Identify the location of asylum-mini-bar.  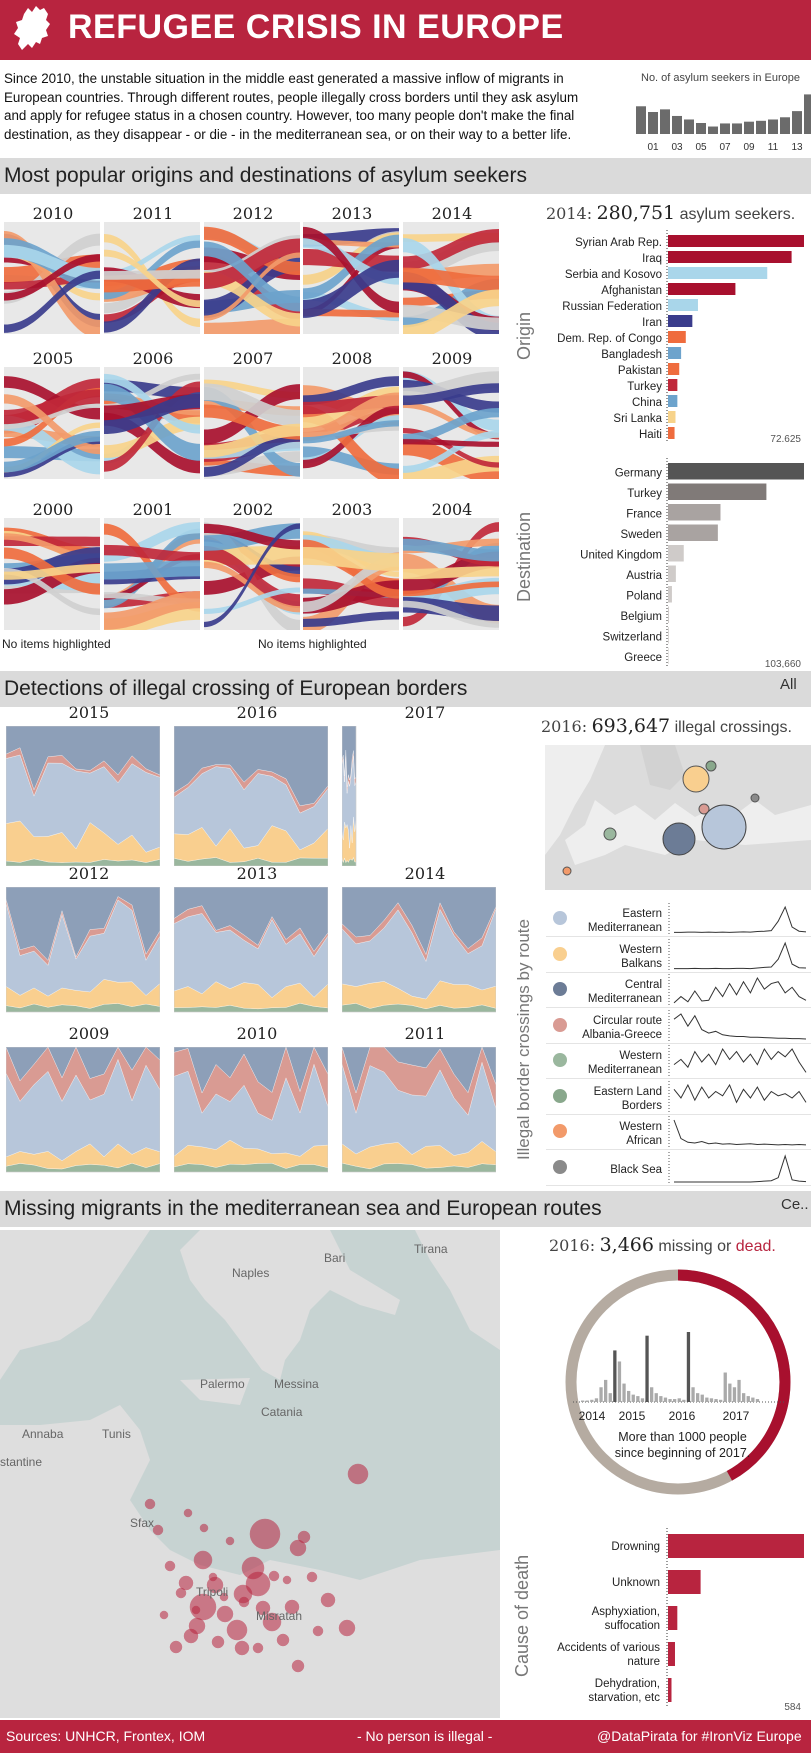
(725, 128).